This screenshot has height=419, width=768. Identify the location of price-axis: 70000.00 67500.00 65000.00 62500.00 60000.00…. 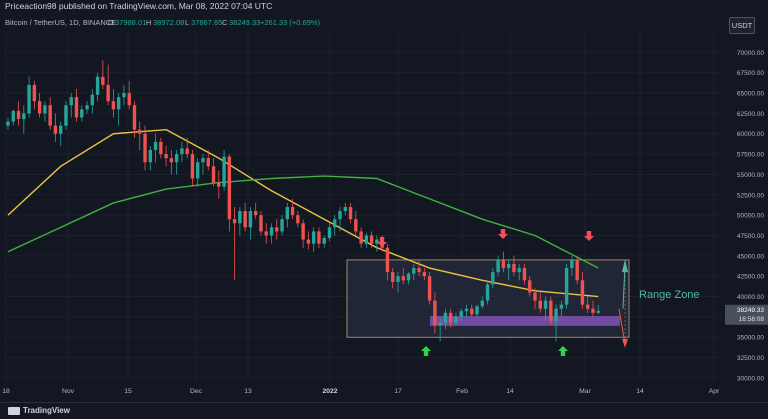
(750, 216).